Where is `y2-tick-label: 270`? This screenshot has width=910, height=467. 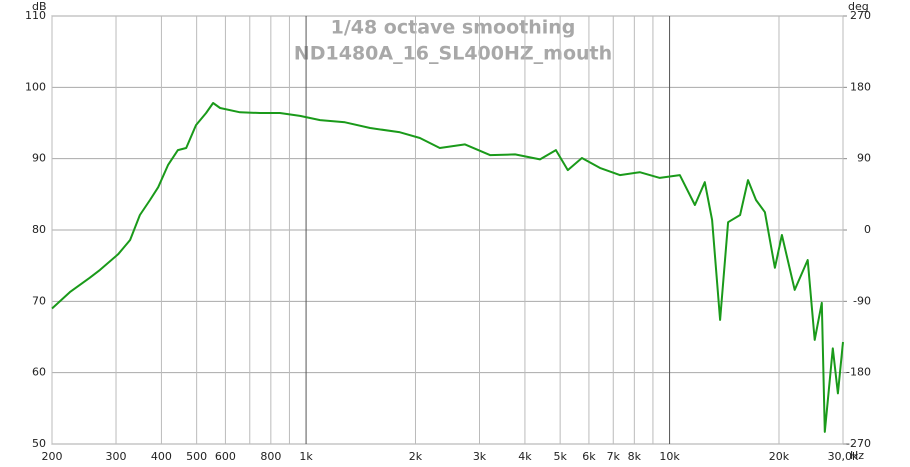
y2-tick-label: 270 is located at coordinates (860, 15).